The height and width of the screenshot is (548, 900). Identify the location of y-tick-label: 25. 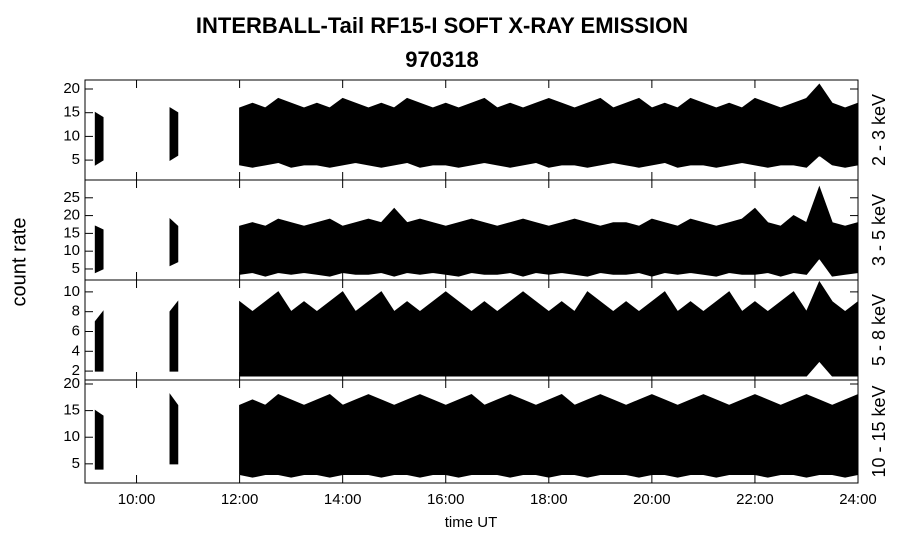
(71, 197).